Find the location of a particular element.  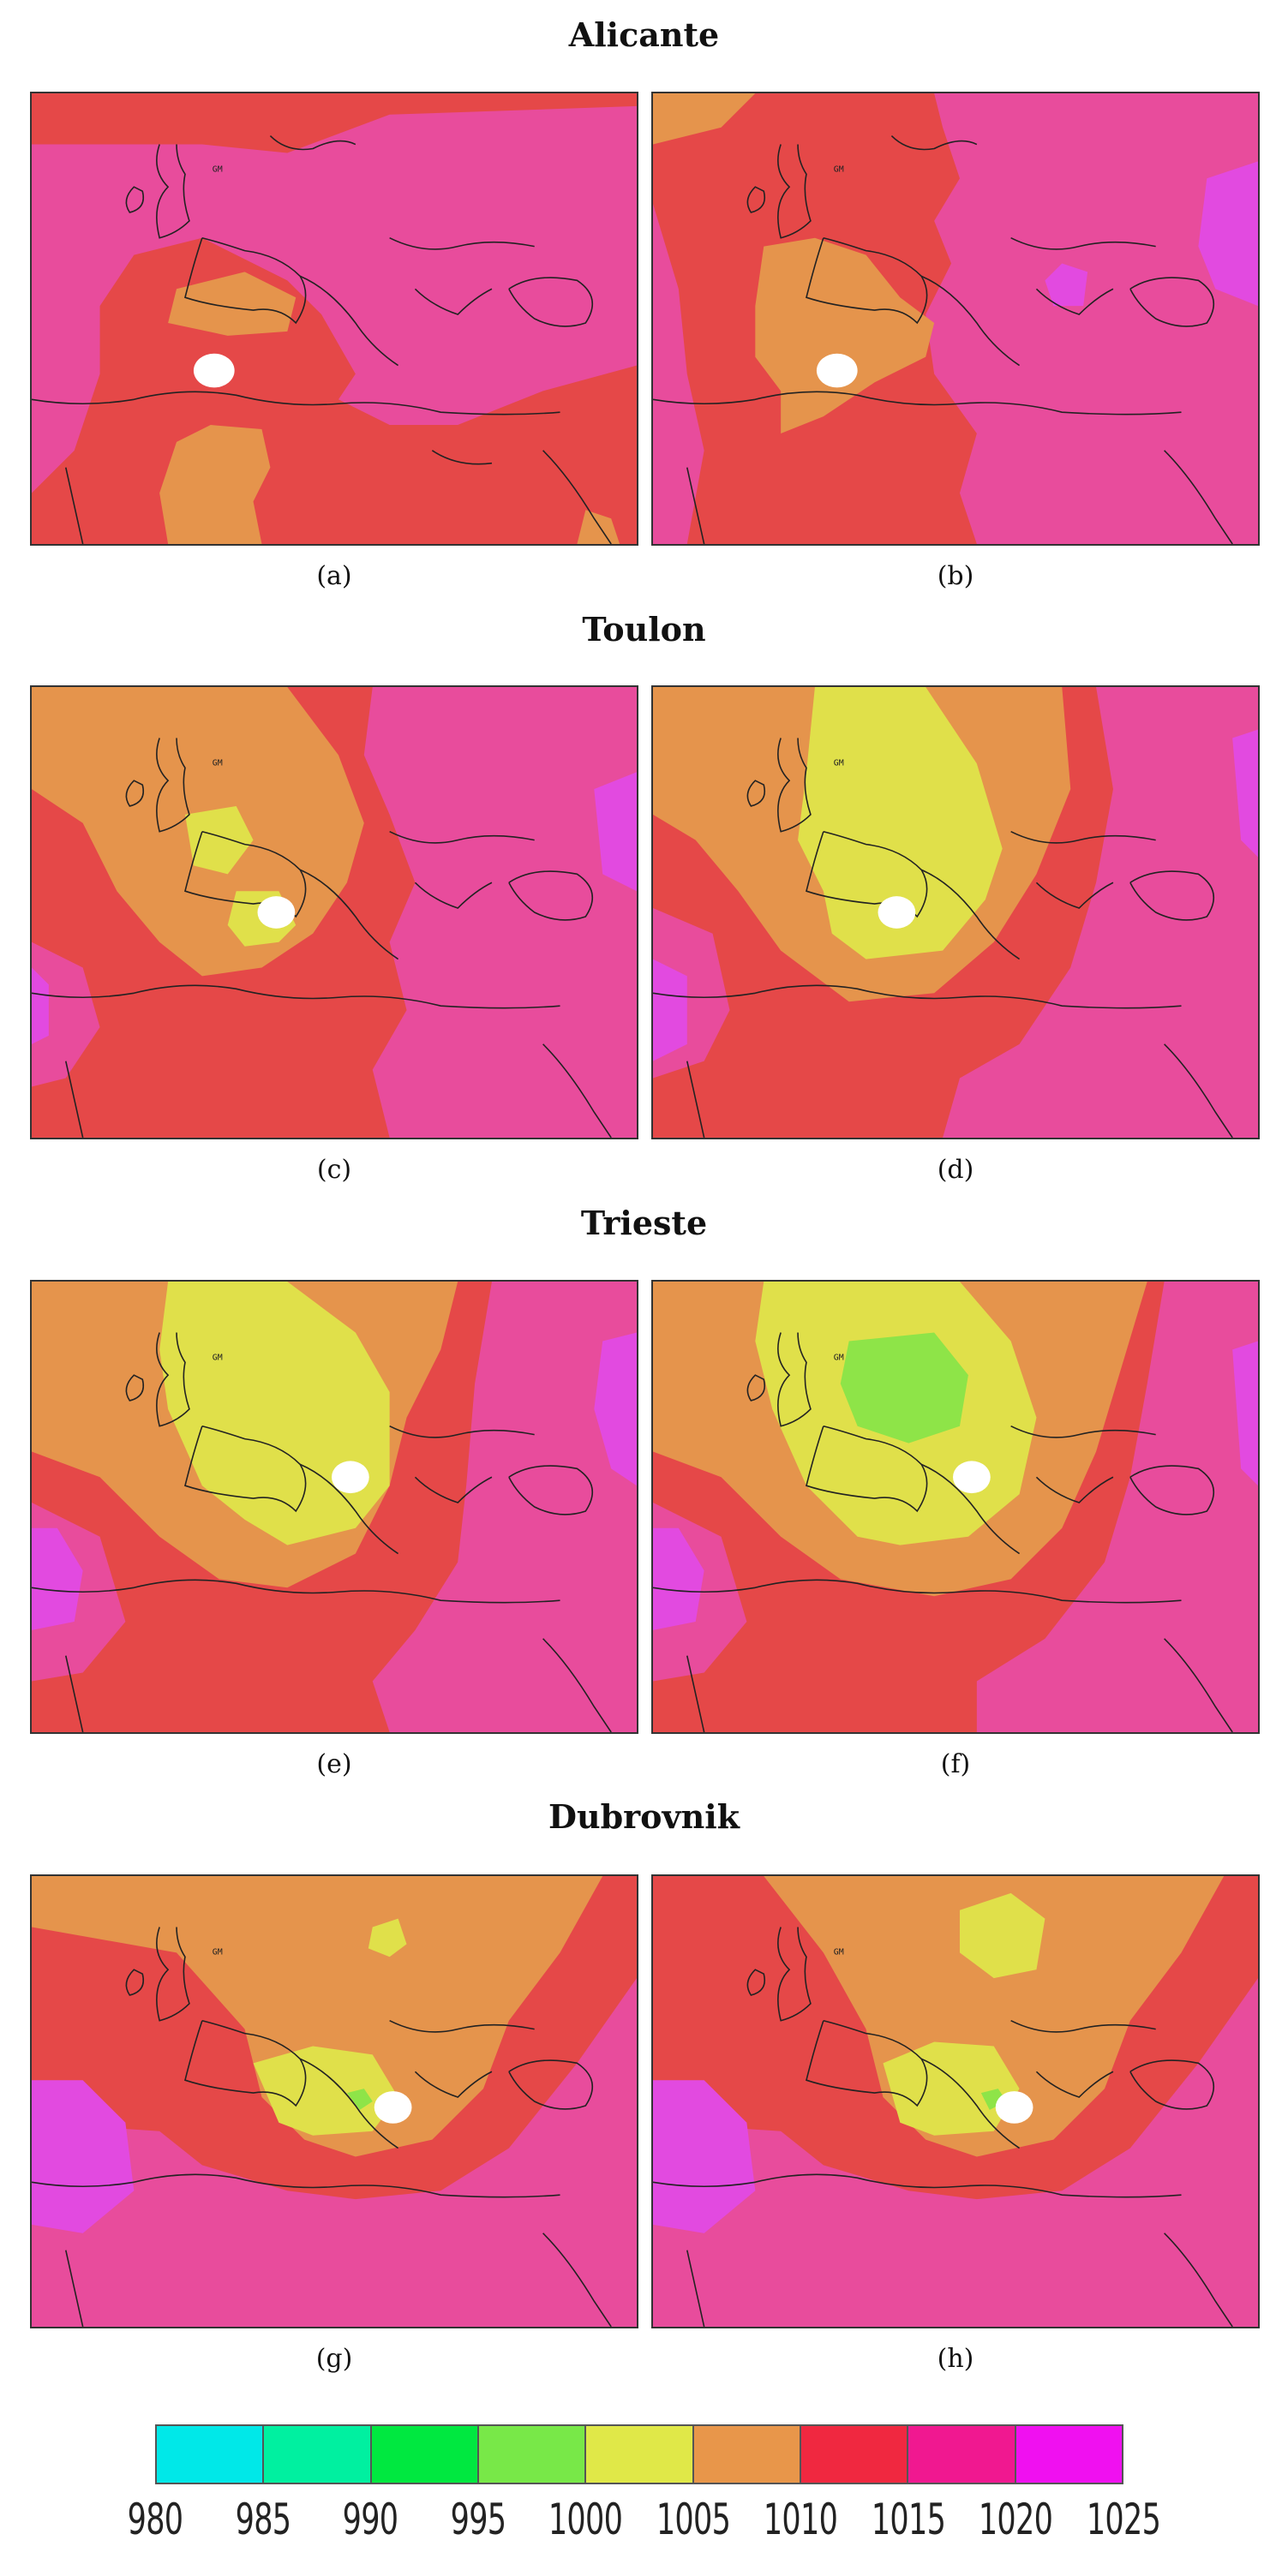

section-title-alicante: Alicante is located at coordinates (644, 34).